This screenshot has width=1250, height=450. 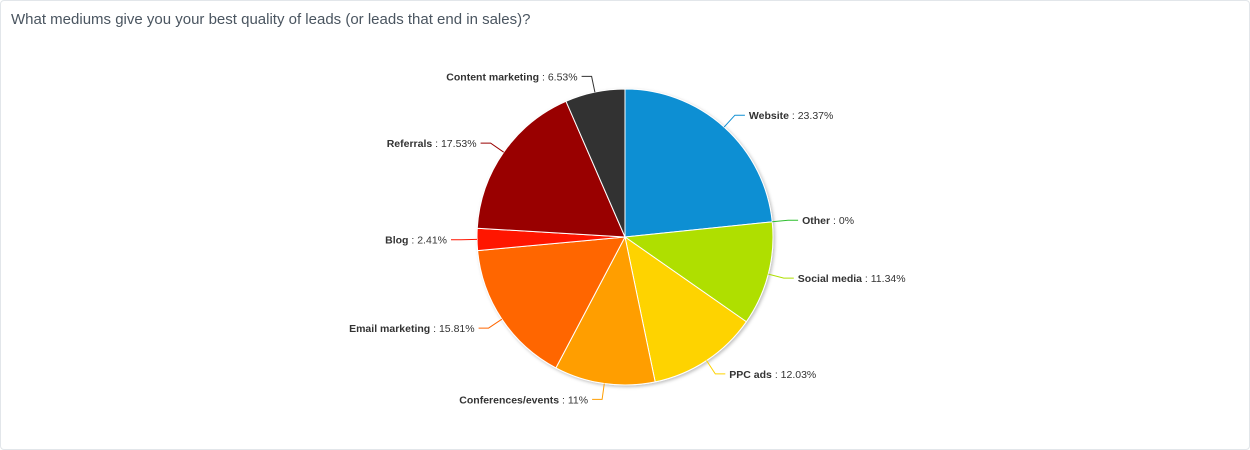 I want to click on connector-ppc-ads, so click(x=716, y=367).